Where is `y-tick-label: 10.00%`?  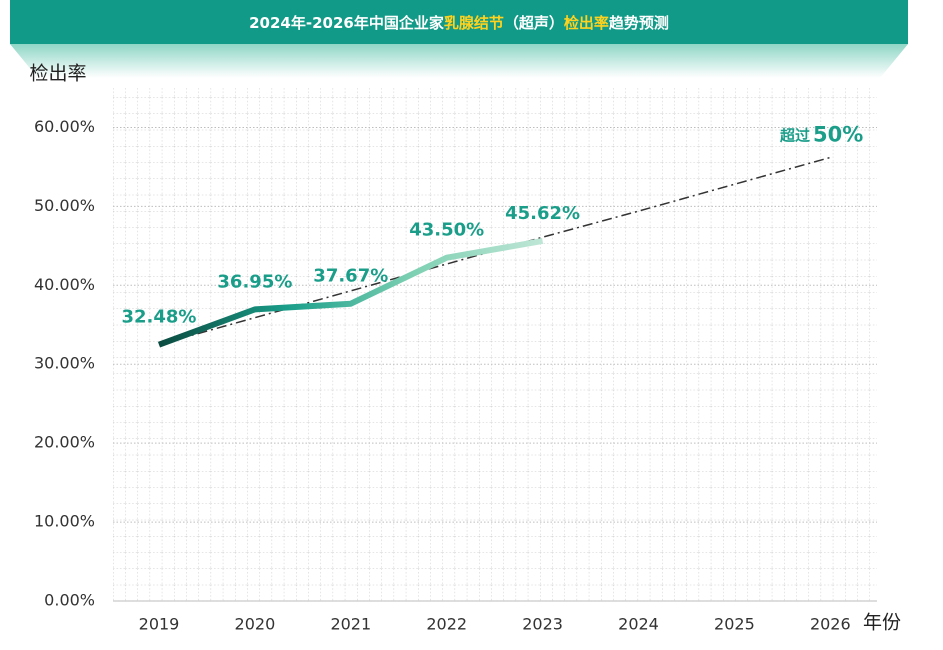 y-tick-label: 10.00% is located at coordinates (64, 521).